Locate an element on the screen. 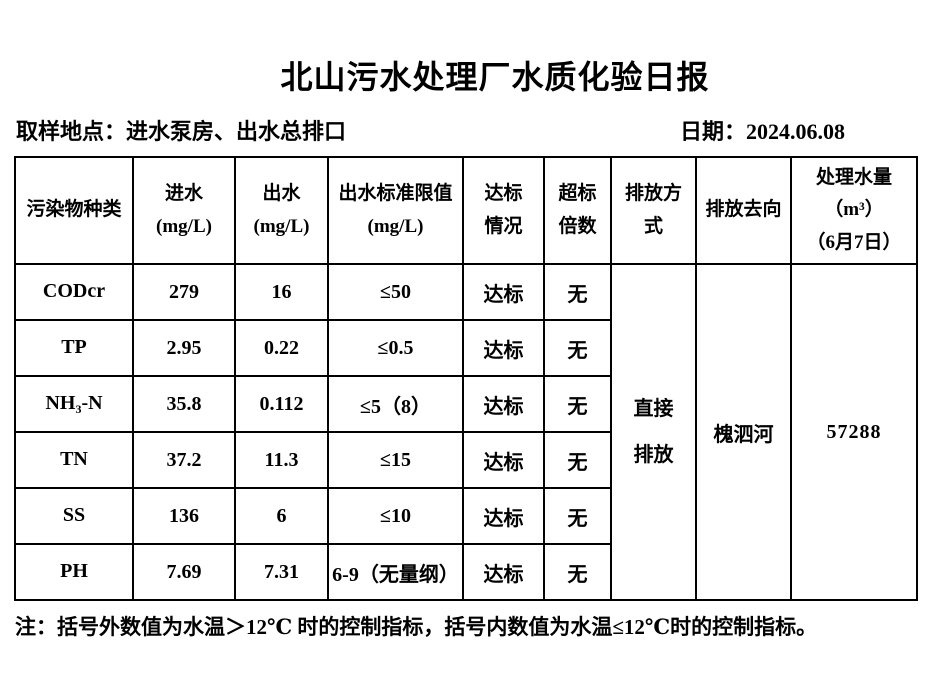 The height and width of the screenshot is (678, 930). header-treated-volume: 处理水量 （m³） （6月7日） is located at coordinates (854, 210).